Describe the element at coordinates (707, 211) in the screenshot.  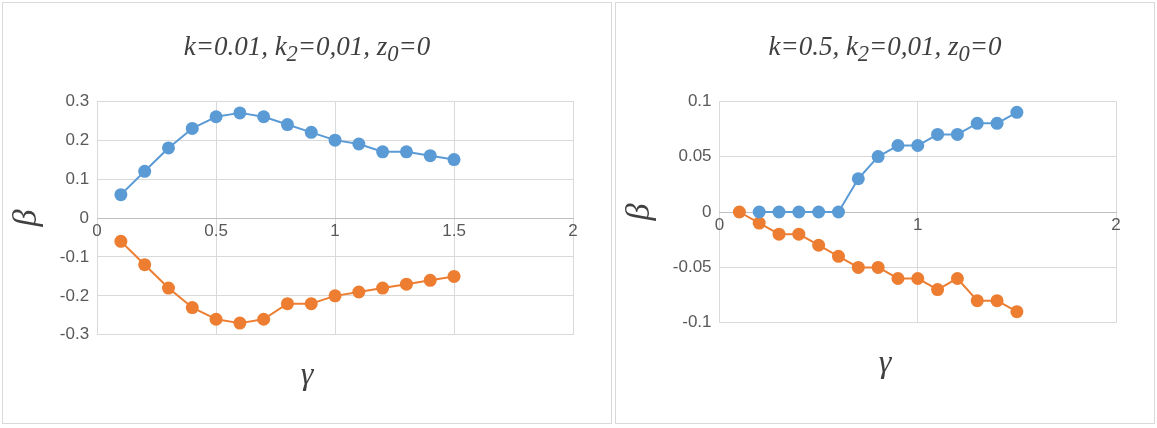
I see `y-tick-label: 0` at that location.